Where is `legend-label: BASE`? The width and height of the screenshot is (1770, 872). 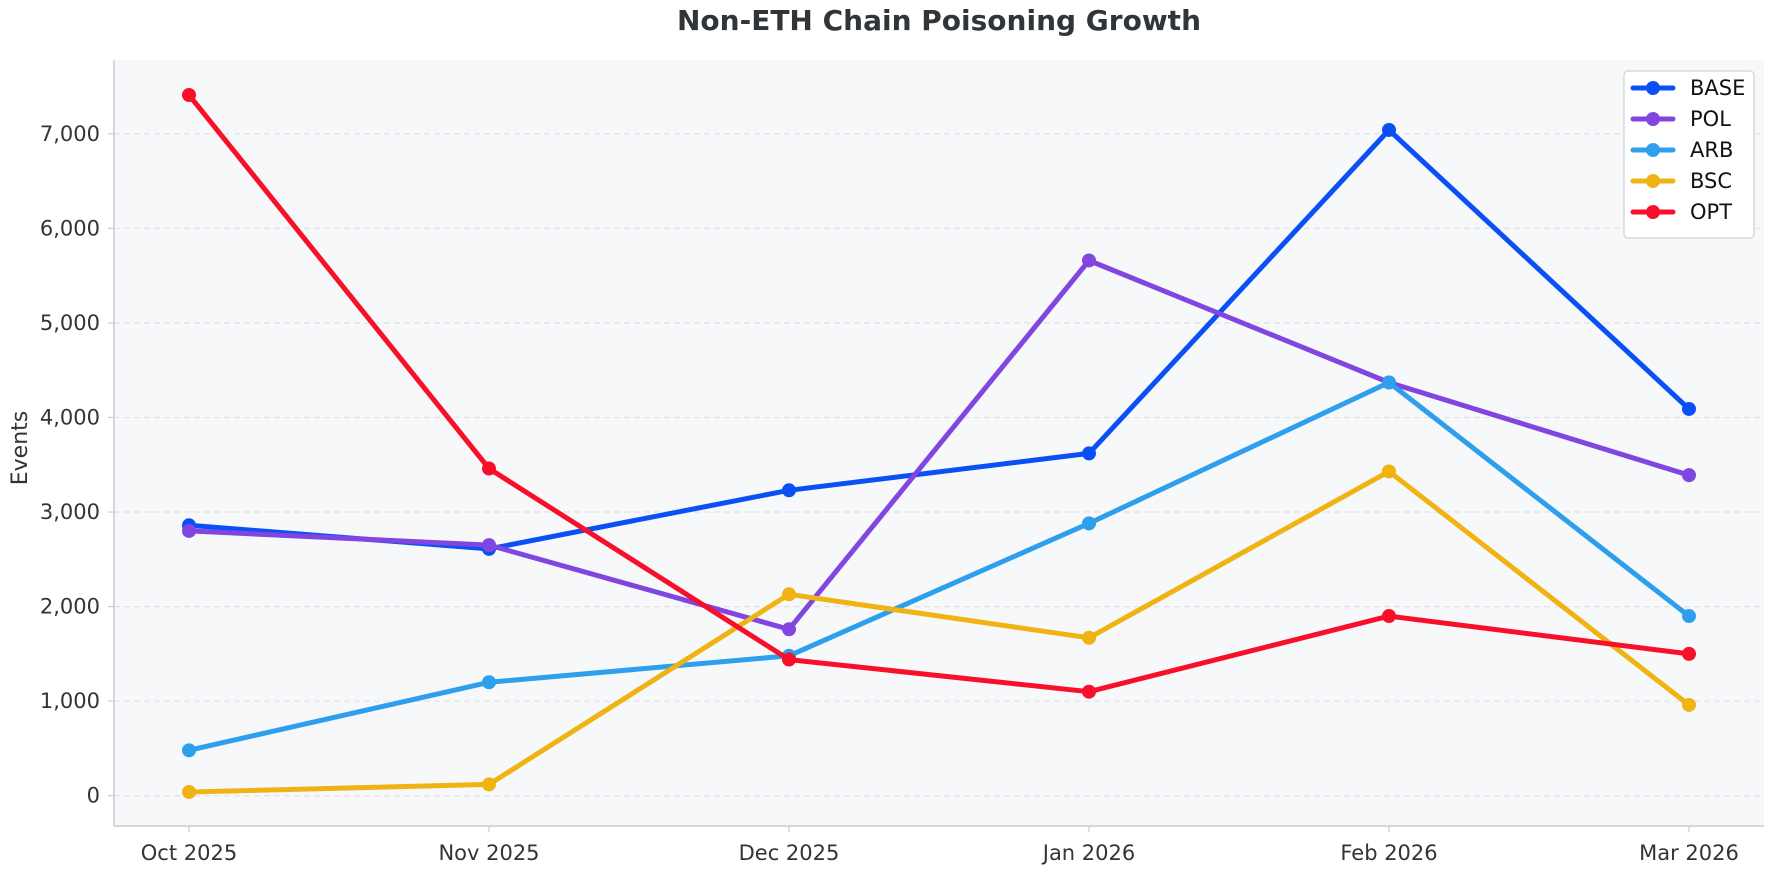
legend-label: BASE is located at coordinates (1717, 88).